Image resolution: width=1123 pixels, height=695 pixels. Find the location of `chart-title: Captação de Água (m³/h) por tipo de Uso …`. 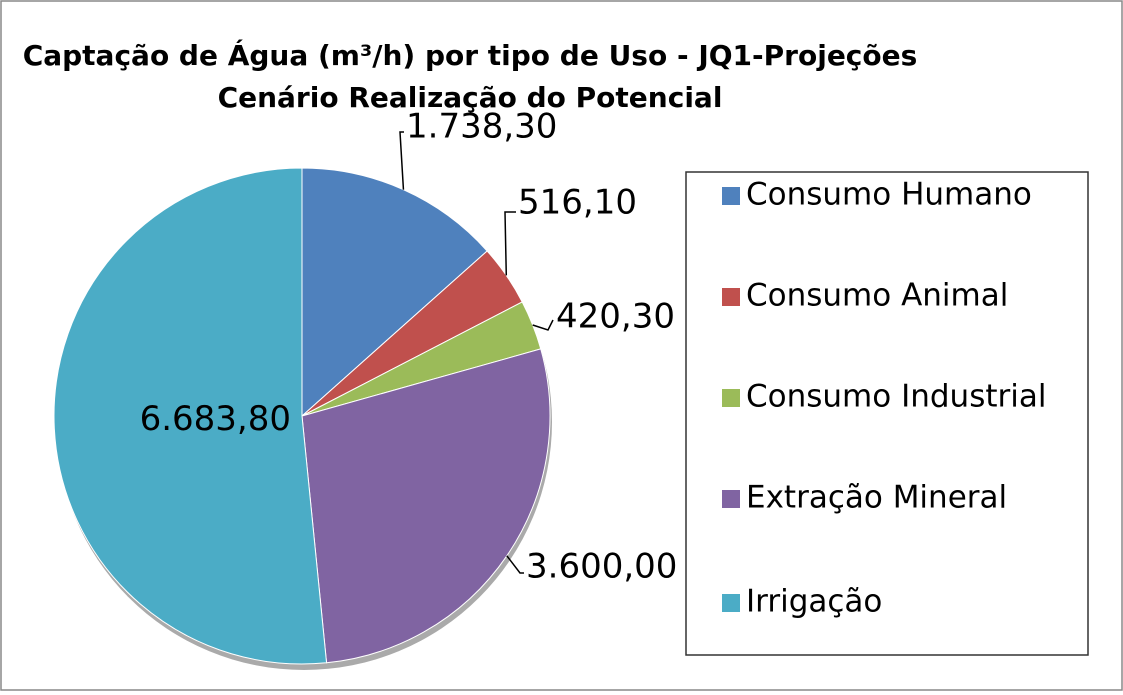

chart-title: Captação de Água (m³/h) por tipo de Uso … is located at coordinates (470, 55).